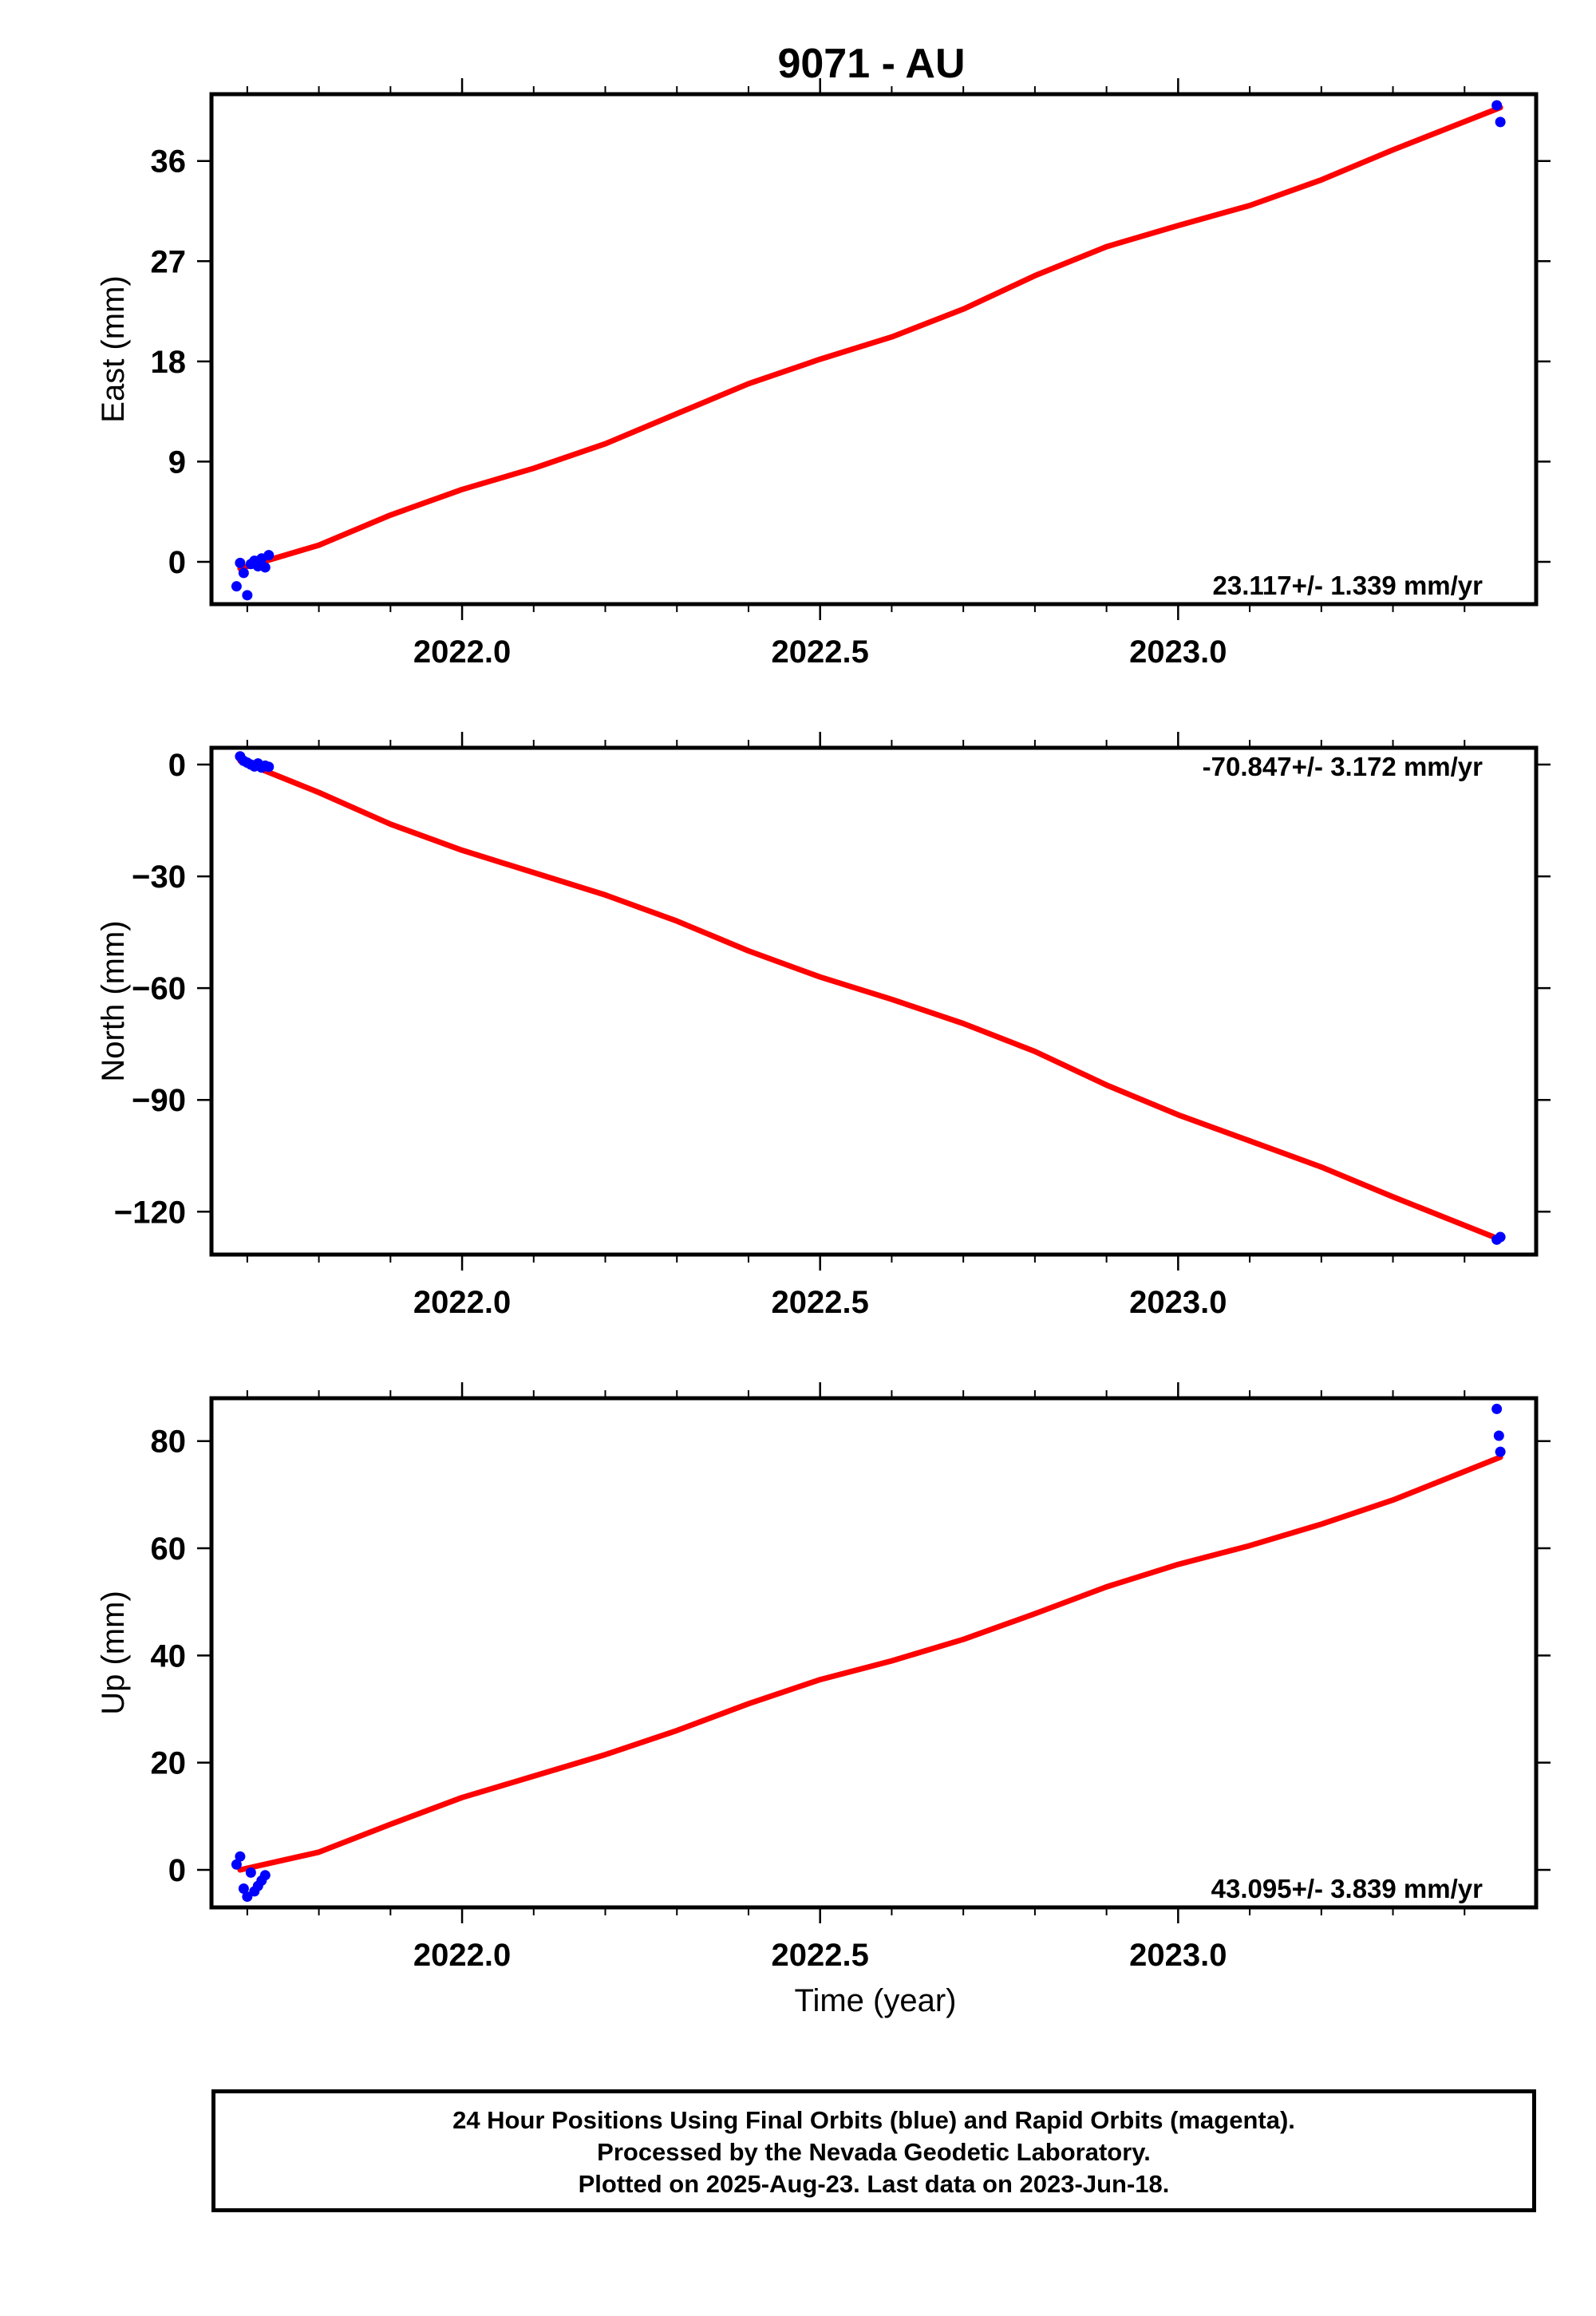  Describe the element at coordinates (169, 1763) in the screenshot. I see `up-ytick-label: 20` at that location.